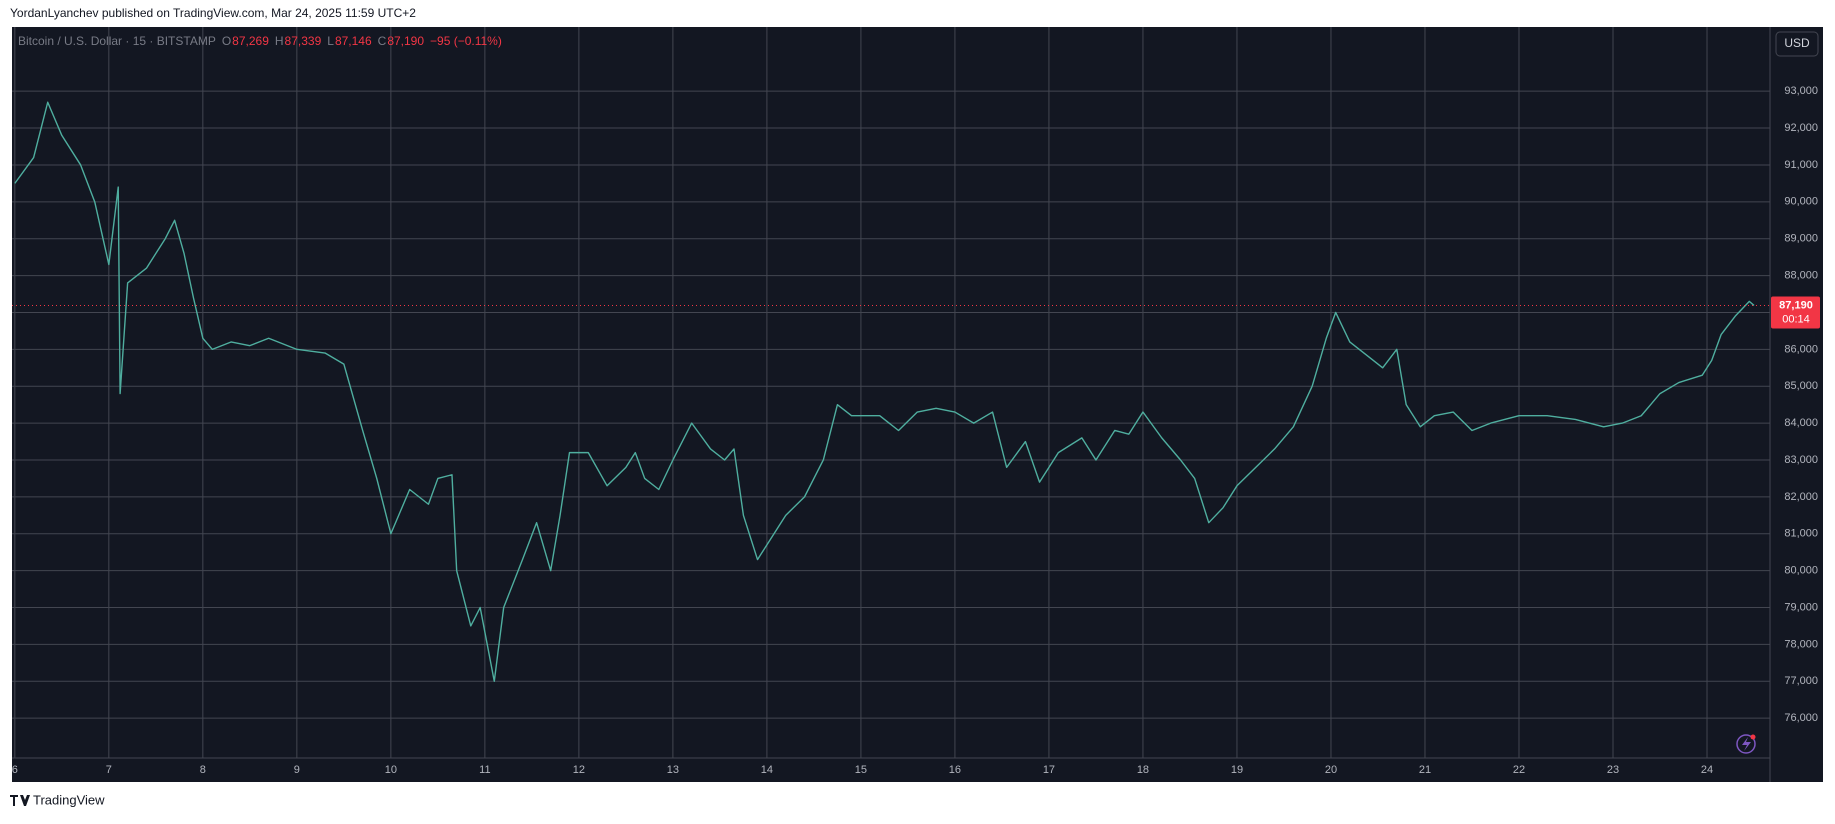 This screenshot has width=1835, height=824. What do you see at coordinates (1801, 386) in the screenshot?
I see `y-tick-label: 85,000` at bounding box center [1801, 386].